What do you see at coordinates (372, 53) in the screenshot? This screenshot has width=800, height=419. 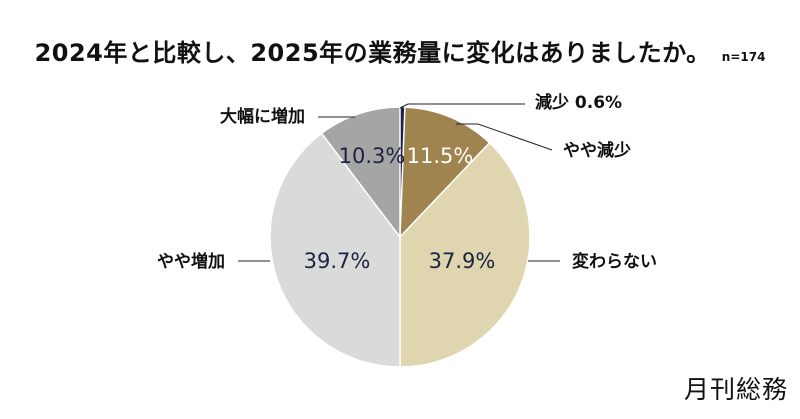 I see `chart-title-text: 2024年と比較し、2025年の業務量に変化はありましたか。` at bounding box center [372, 53].